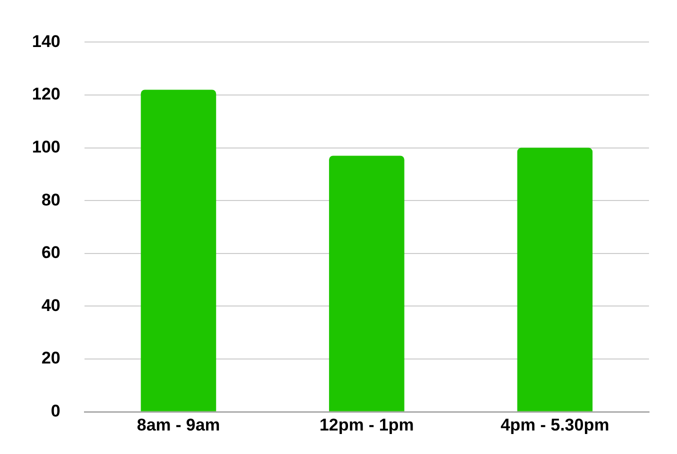 The height and width of the screenshot is (454, 677). What do you see at coordinates (55, 410) in the screenshot?
I see `y-tick-label: 0` at bounding box center [55, 410].